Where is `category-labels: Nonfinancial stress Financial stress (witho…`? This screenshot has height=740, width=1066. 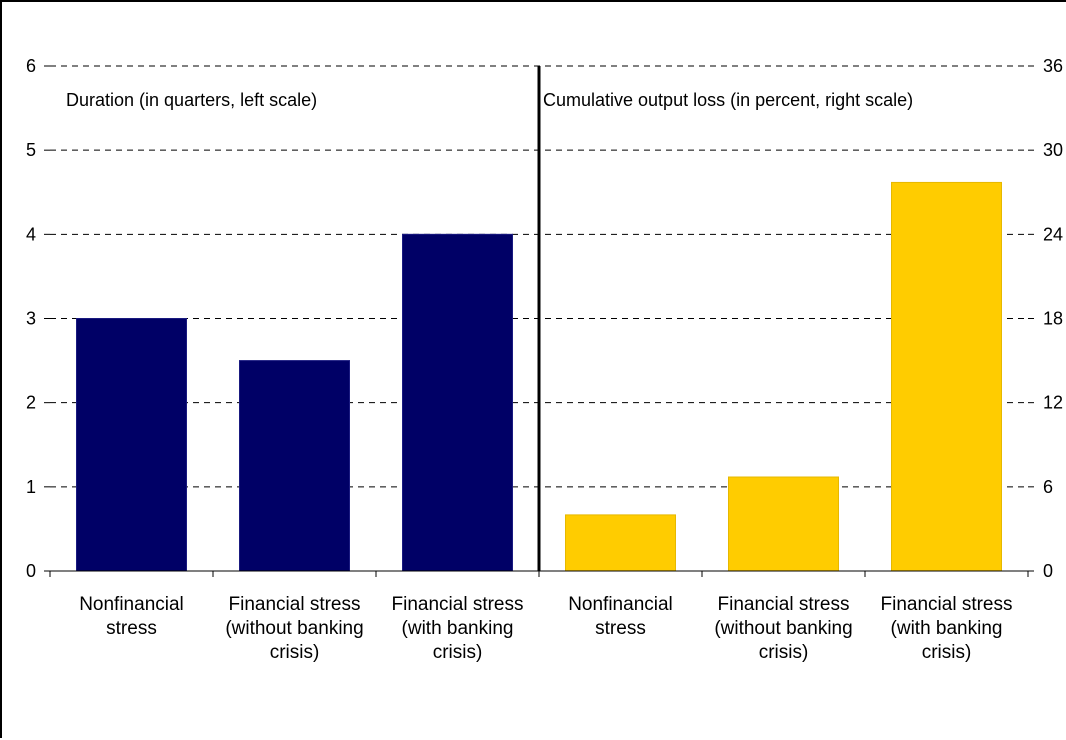 category-labels: Nonfinancial stress Financial stress (witho… is located at coordinates (545, 628).